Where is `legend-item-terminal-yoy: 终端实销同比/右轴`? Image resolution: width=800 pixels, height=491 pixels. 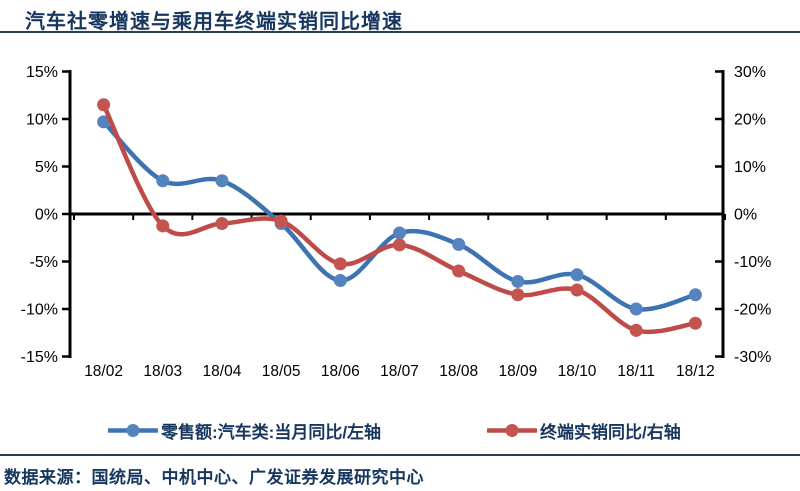
legend-item-terminal-yoy: 终端实销同比/右轴 is located at coordinates (584, 430).